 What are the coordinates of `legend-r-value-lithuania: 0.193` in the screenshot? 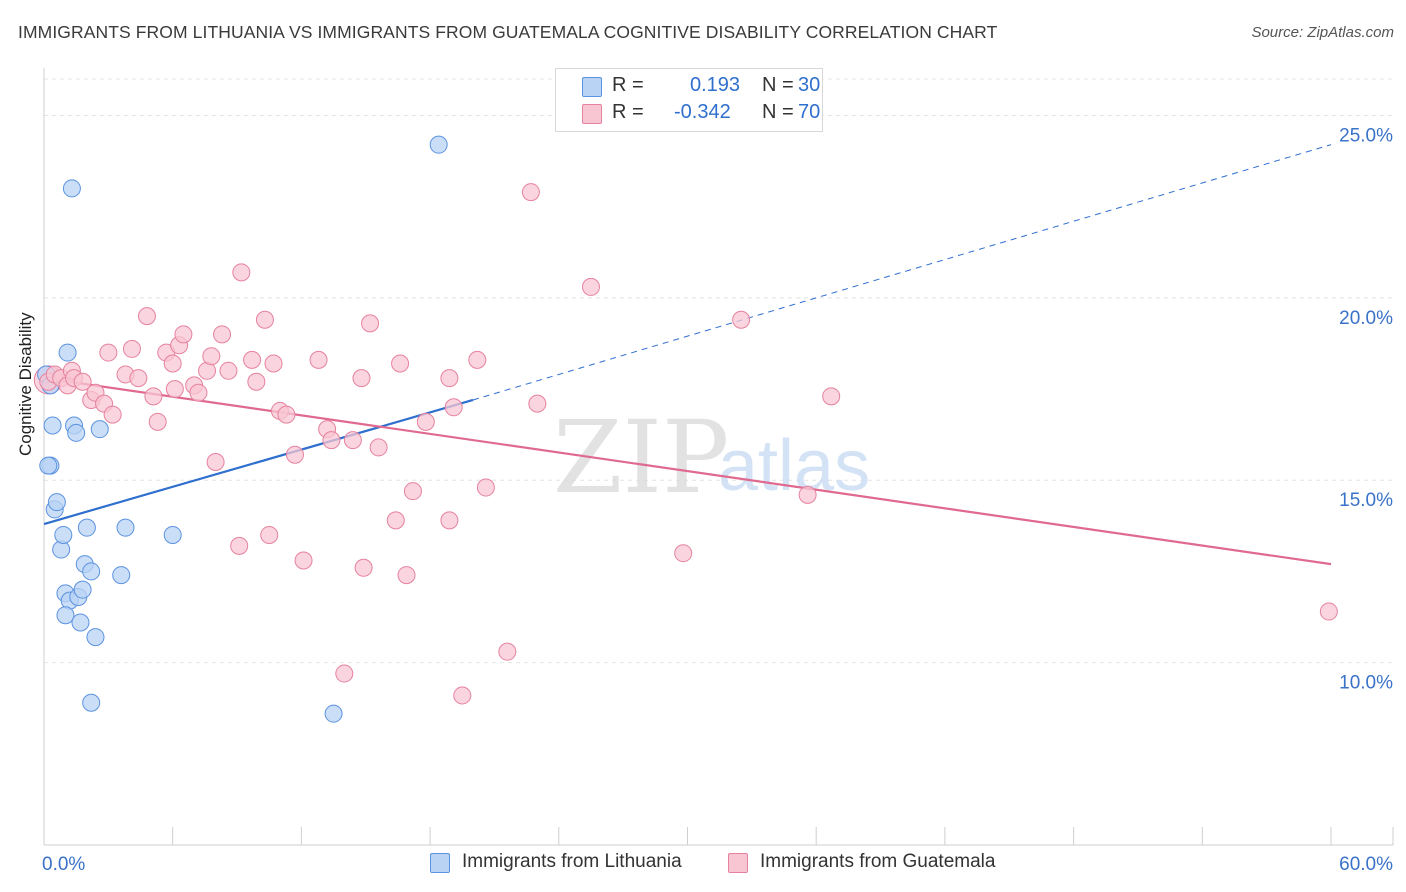 It's located at (715, 85).